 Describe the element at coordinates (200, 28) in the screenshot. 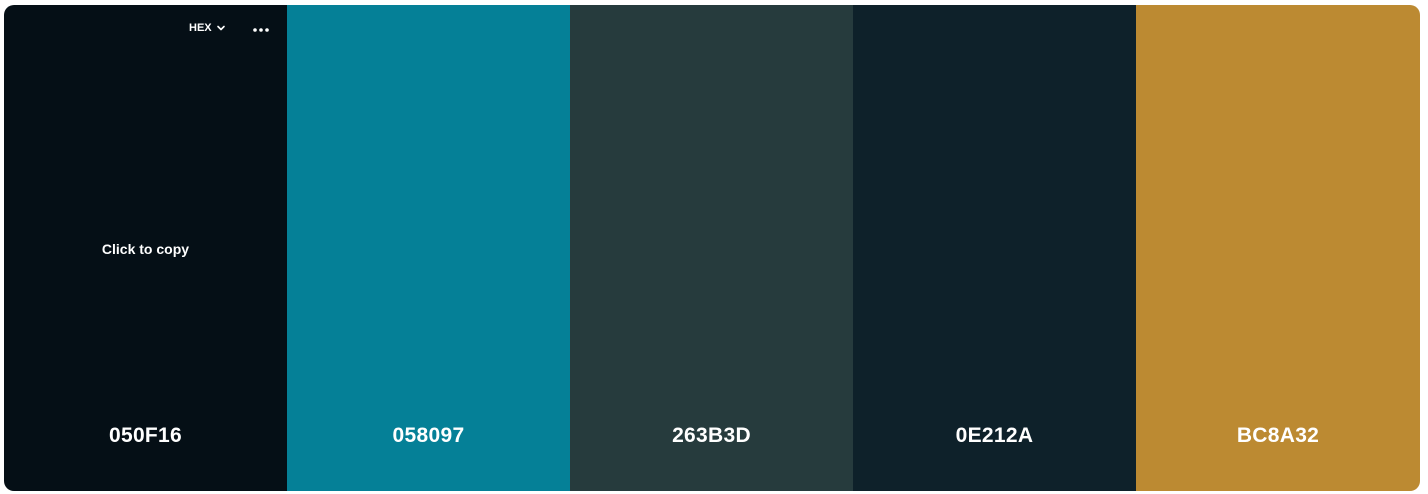

I see `format-label: HEX` at that location.